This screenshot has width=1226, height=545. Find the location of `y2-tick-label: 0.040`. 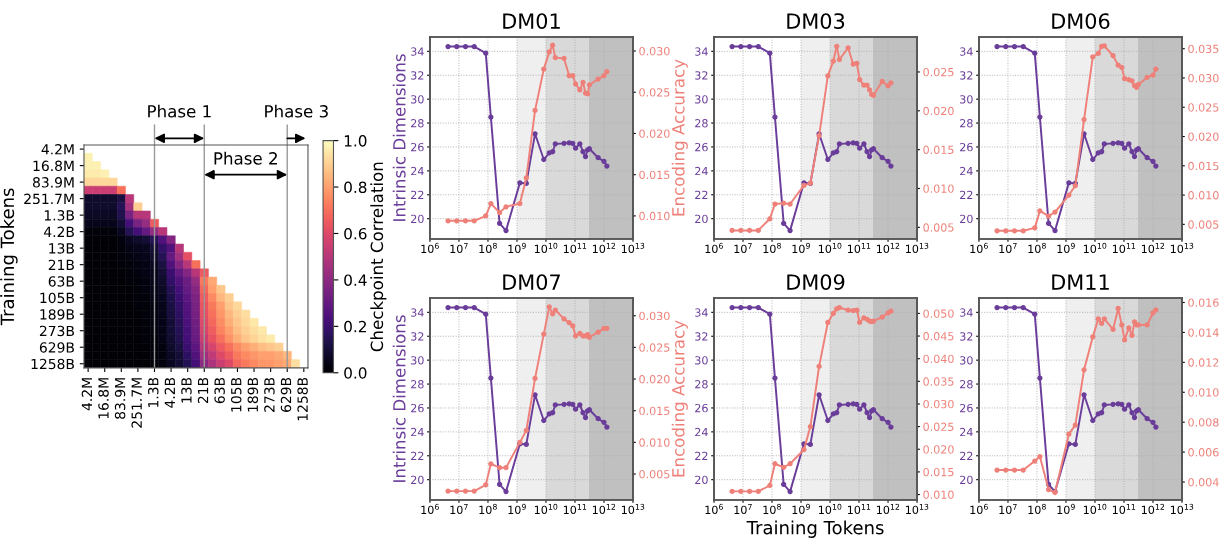

y2-tick-label: 0.040 is located at coordinates (938, 359).